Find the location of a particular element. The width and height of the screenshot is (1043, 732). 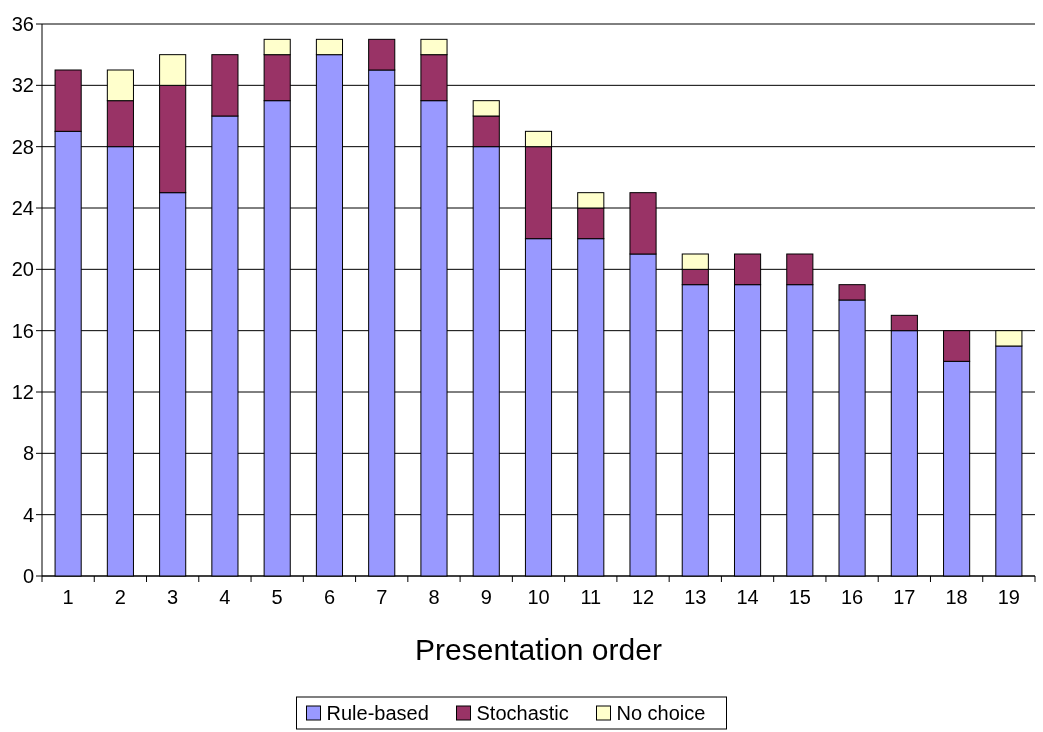

x-tick-label: 13 is located at coordinates (695, 597).